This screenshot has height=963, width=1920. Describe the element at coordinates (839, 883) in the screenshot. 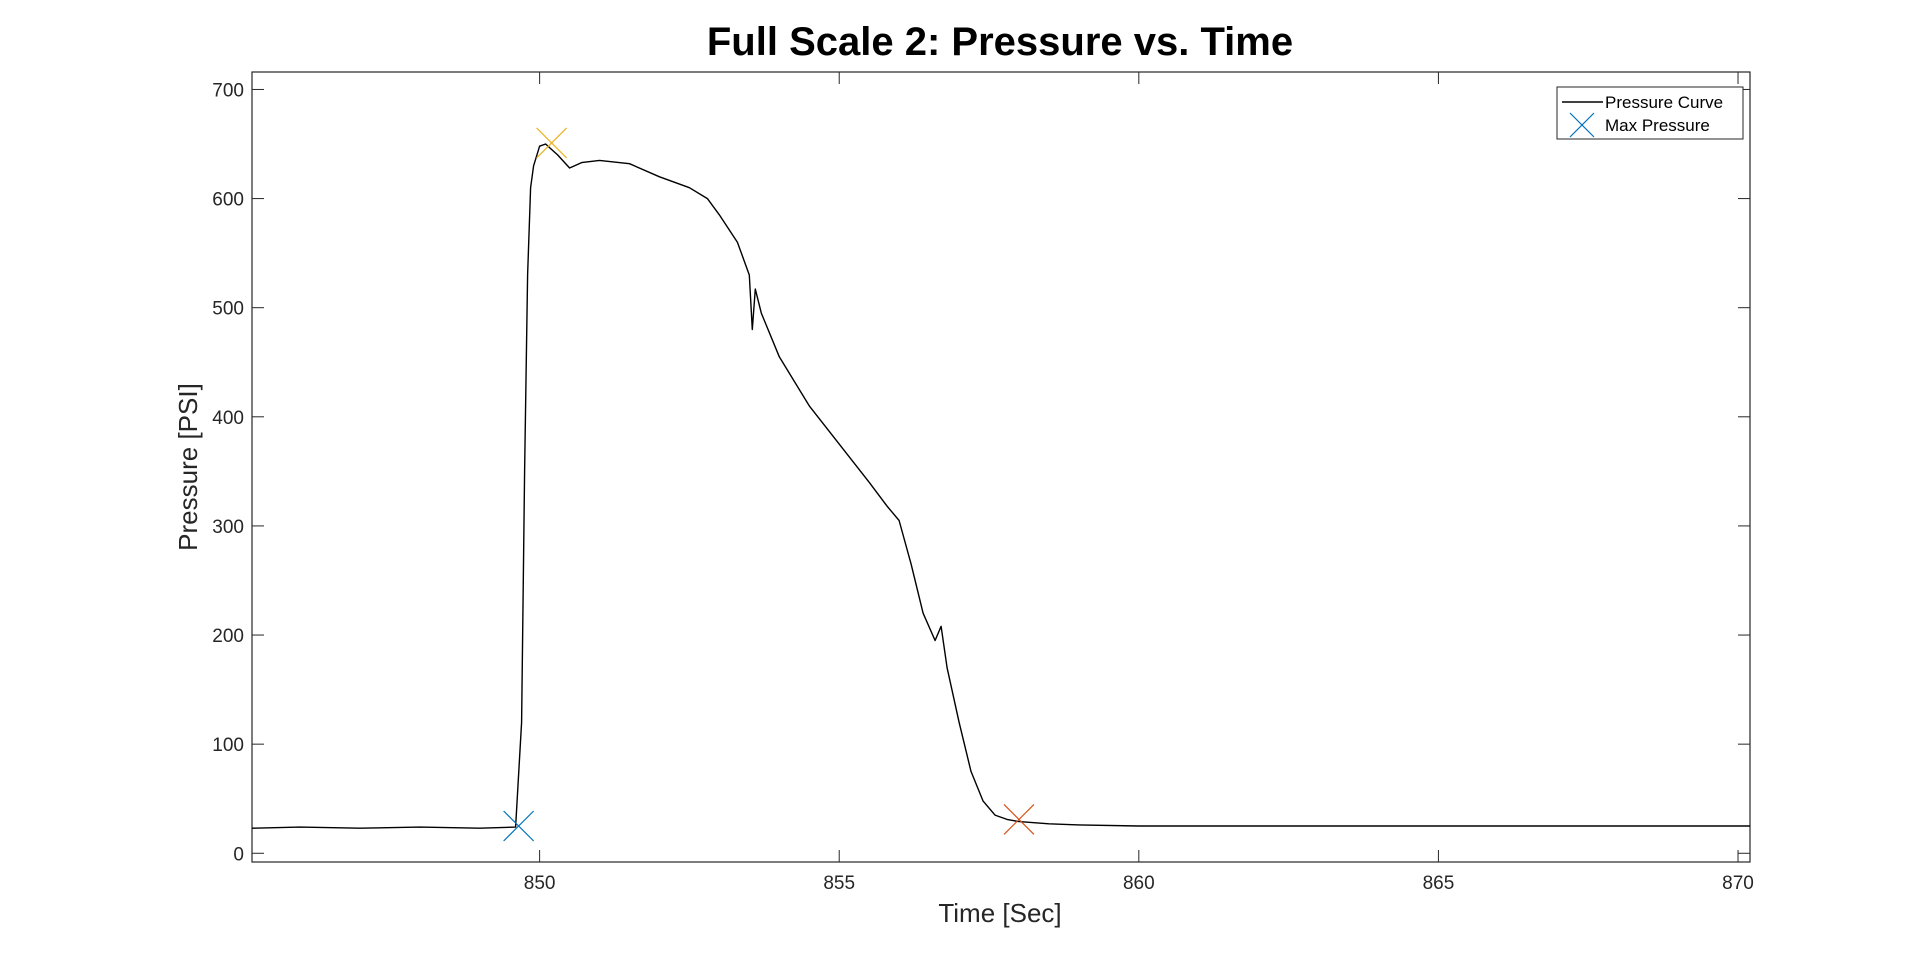

I see `x-tick-label: 855` at that location.